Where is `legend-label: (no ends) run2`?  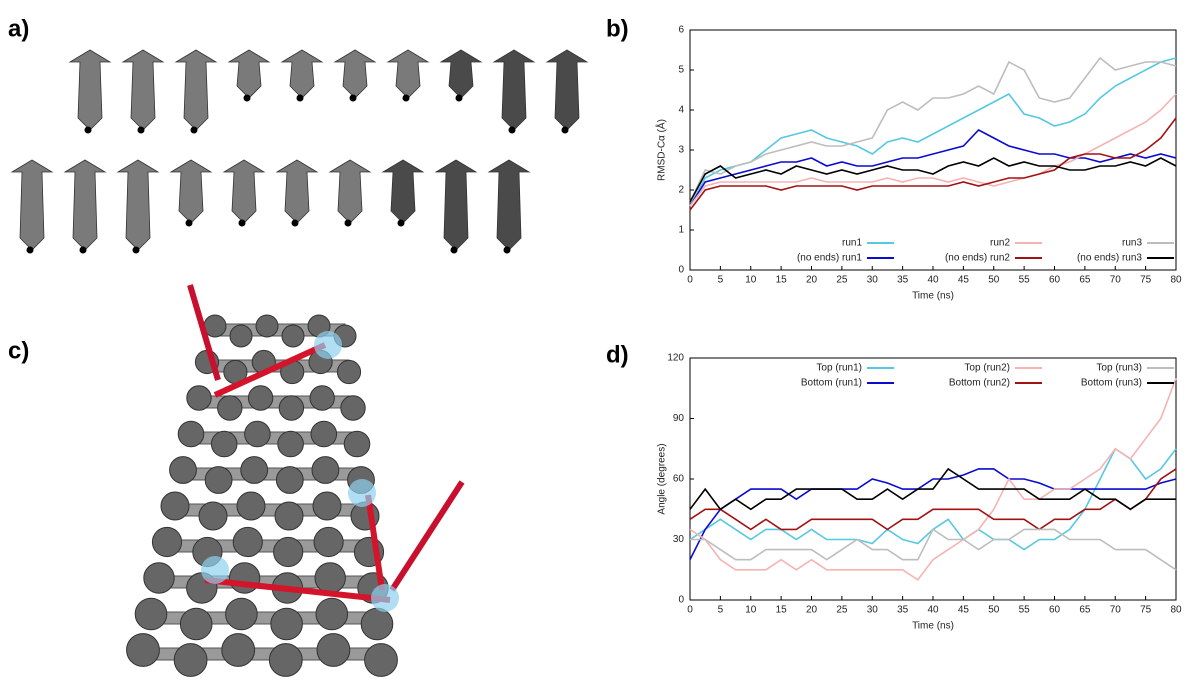
legend-label: (no ends) run2 is located at coordinates (977, 258).